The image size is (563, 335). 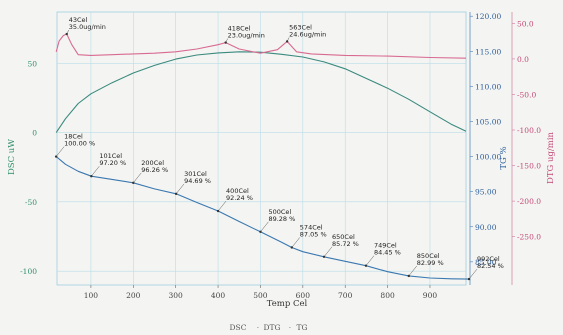 I want to click on annotation-value: 96.26 %, so click(x=154, y=170).